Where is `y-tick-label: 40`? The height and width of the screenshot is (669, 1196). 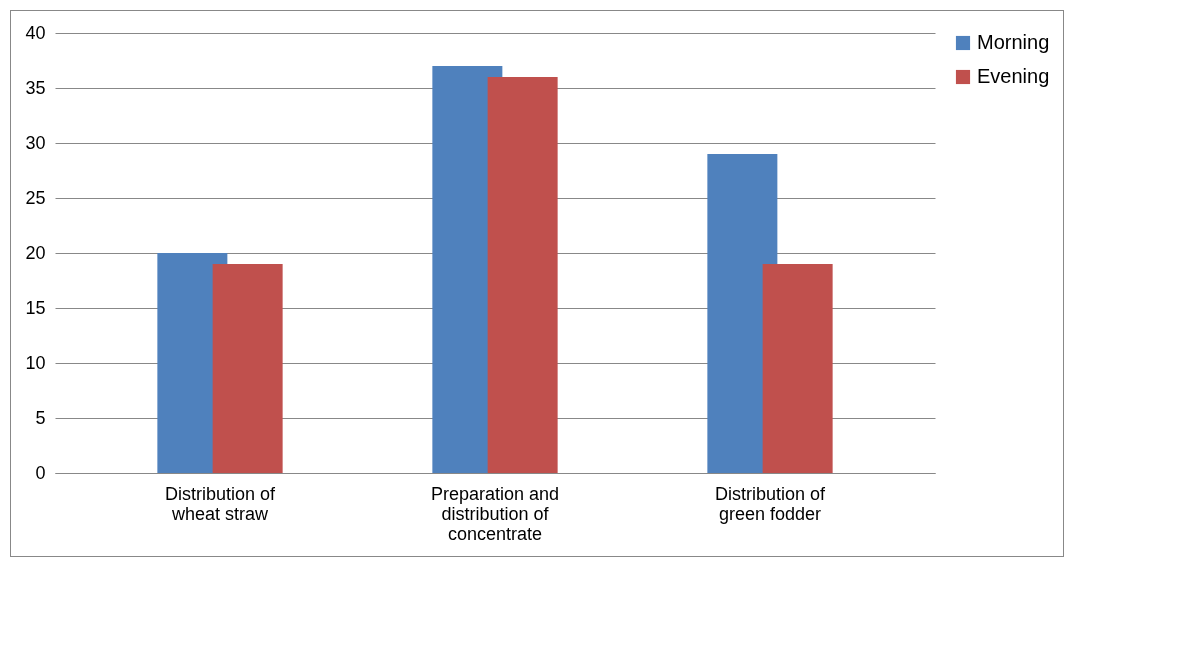
y-tick-label: 40 is located at coordinates (35, 32).